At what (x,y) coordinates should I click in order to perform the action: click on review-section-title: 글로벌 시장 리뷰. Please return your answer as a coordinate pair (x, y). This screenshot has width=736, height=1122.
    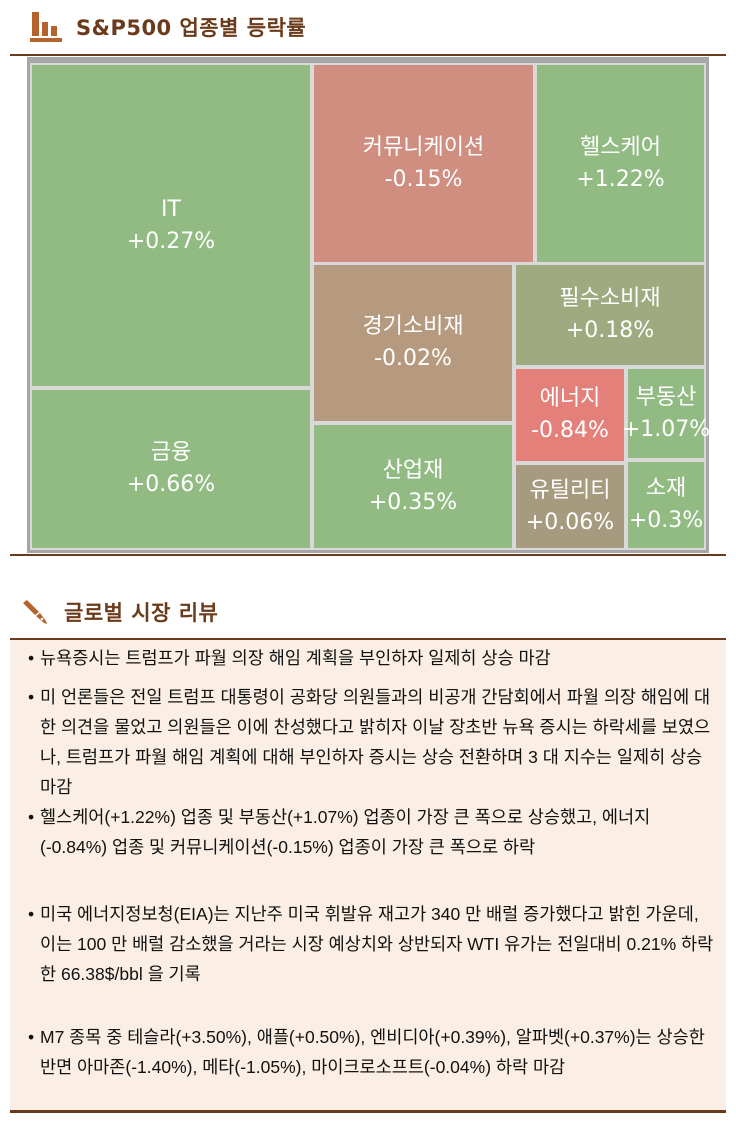
    Looking at the image, I should click on (119, 612).